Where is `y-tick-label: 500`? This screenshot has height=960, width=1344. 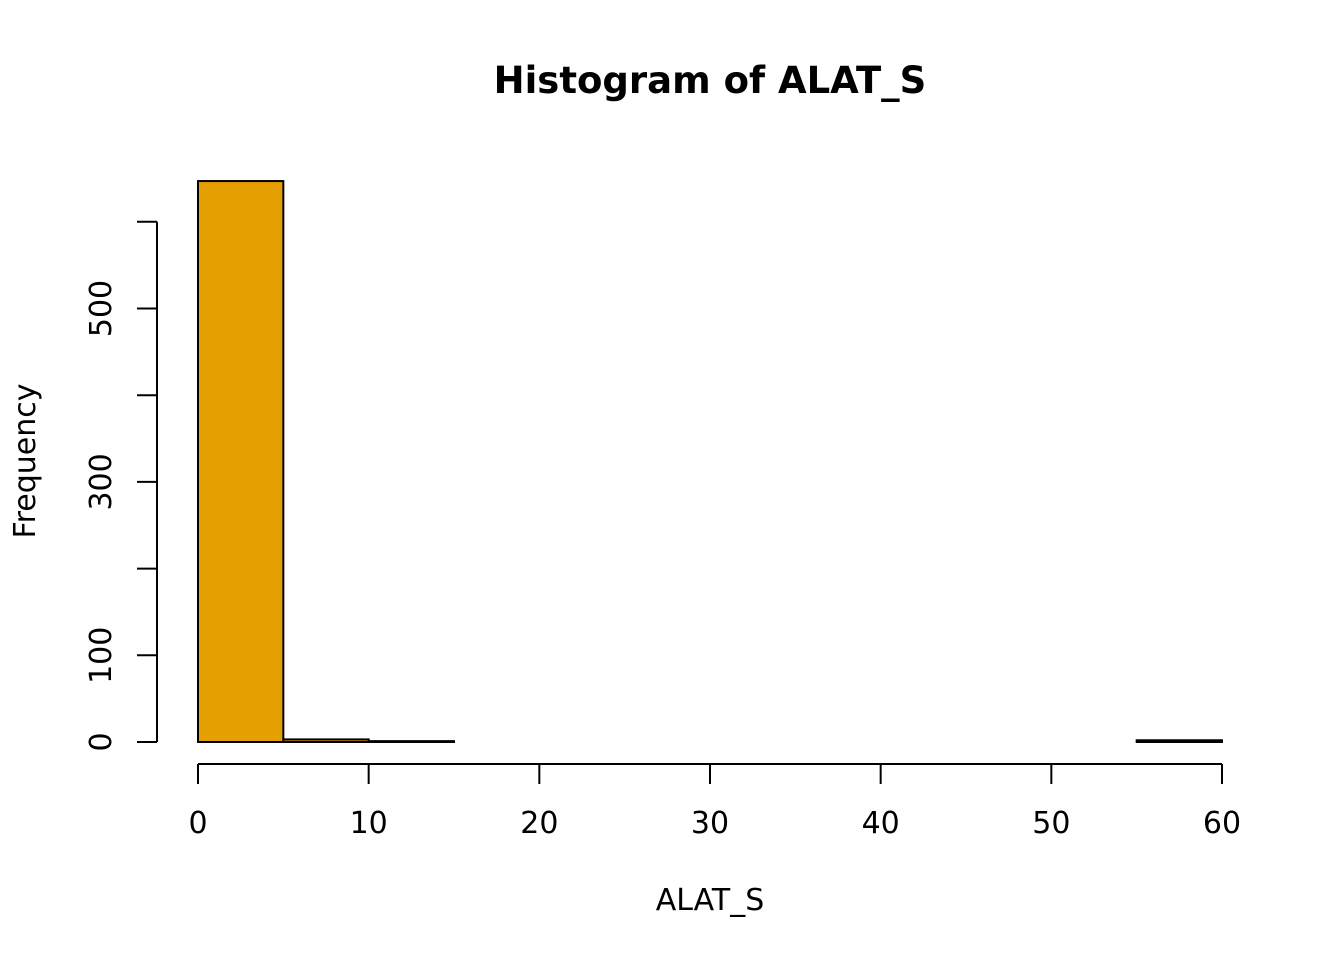 y-tick-label: 500 is located at coordinates (101, 308).